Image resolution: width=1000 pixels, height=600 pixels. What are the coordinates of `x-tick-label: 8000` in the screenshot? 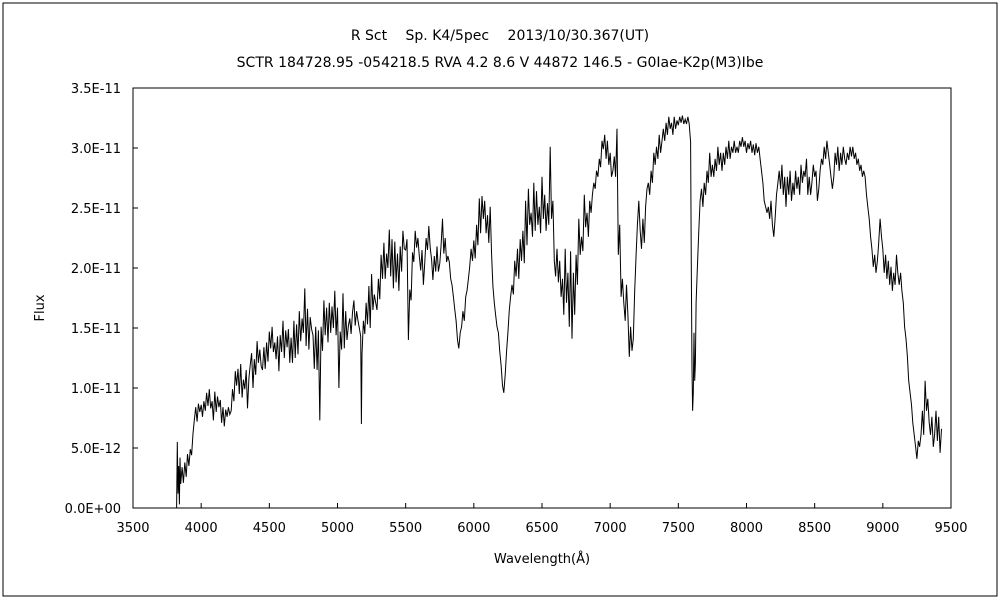 It's located at (746, 528).